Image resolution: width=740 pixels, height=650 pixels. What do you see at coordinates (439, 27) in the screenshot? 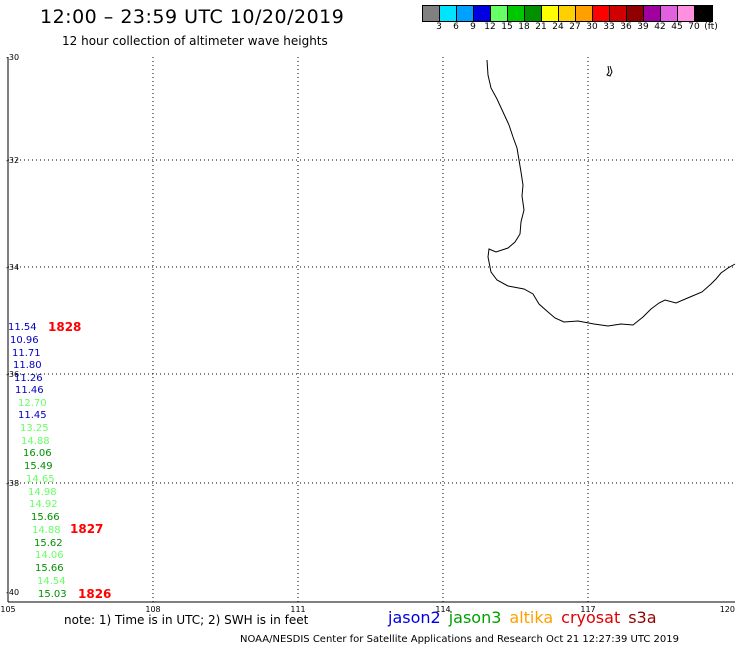
I see `scale-label: 3` at bounding box center [439, 27].